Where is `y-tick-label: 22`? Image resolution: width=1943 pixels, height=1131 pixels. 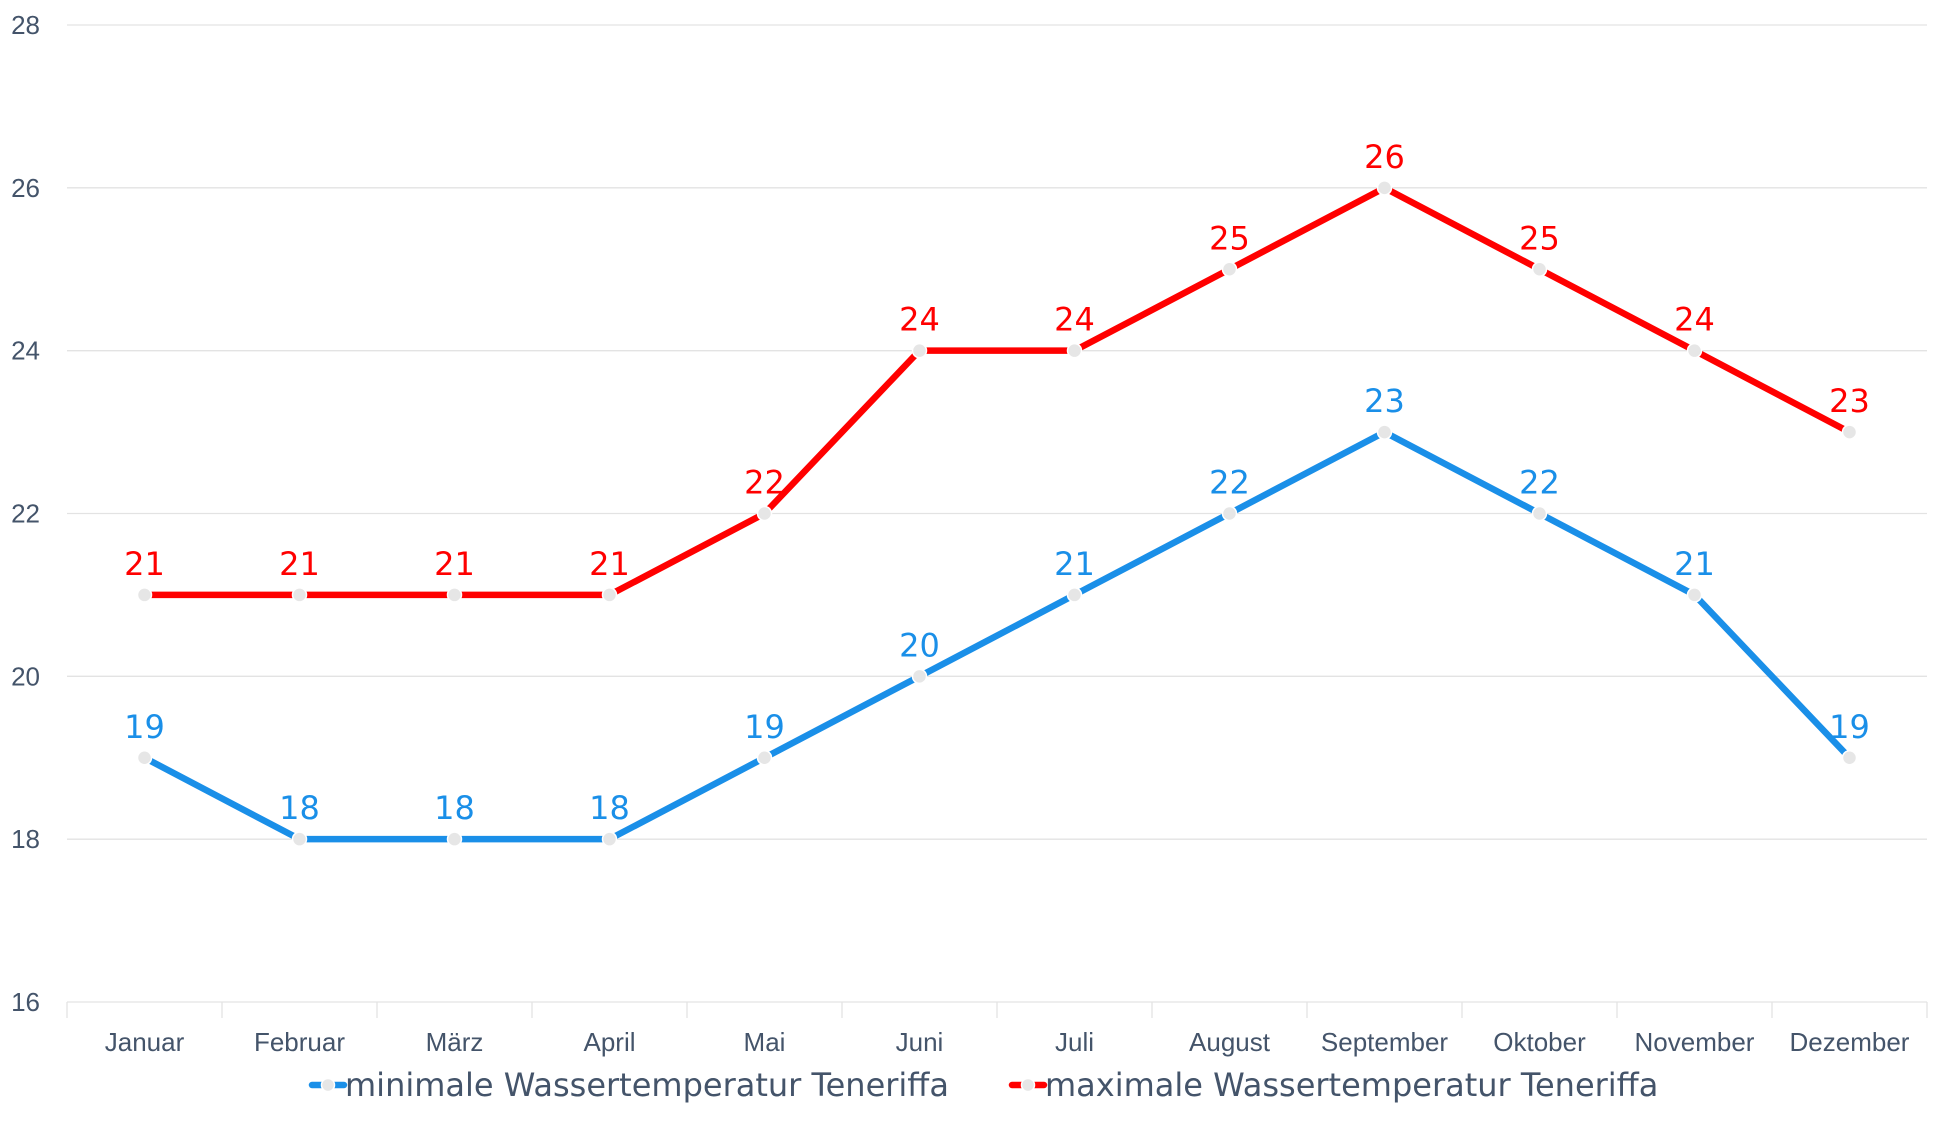 y-tick-label: 22 is located at coordinates (25, 514).